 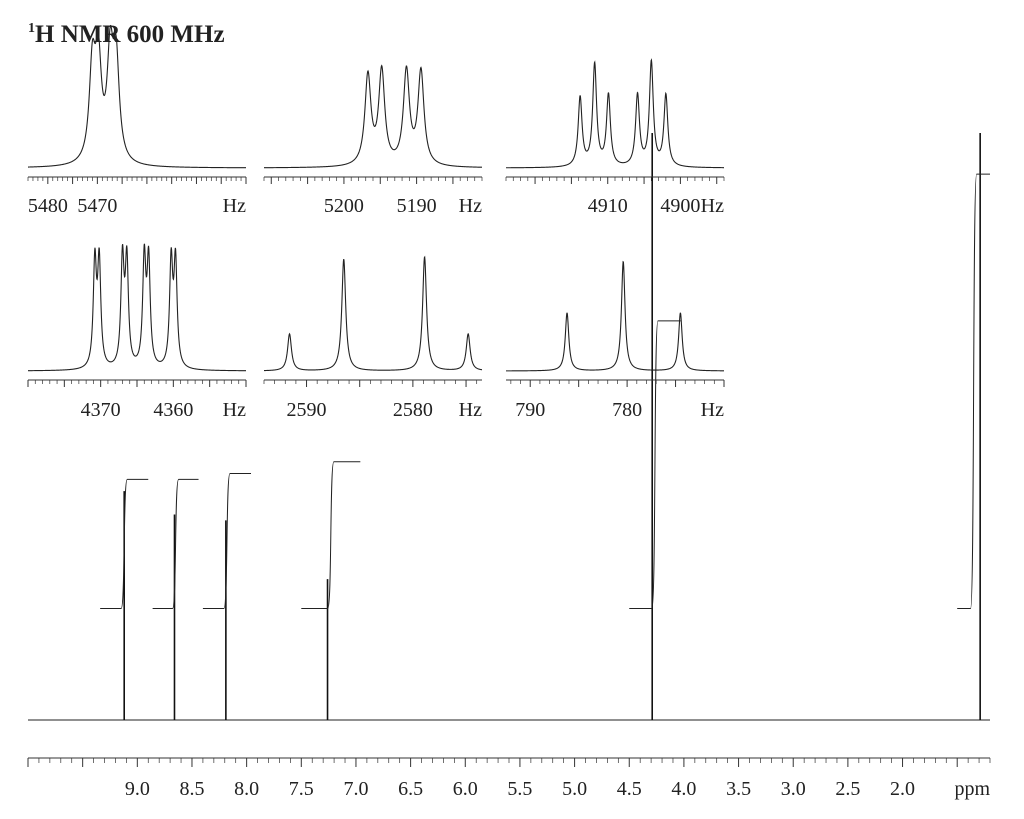 I want to click on inset-plot-3: 4910 4900 Hz, so click(x=615, y=137).